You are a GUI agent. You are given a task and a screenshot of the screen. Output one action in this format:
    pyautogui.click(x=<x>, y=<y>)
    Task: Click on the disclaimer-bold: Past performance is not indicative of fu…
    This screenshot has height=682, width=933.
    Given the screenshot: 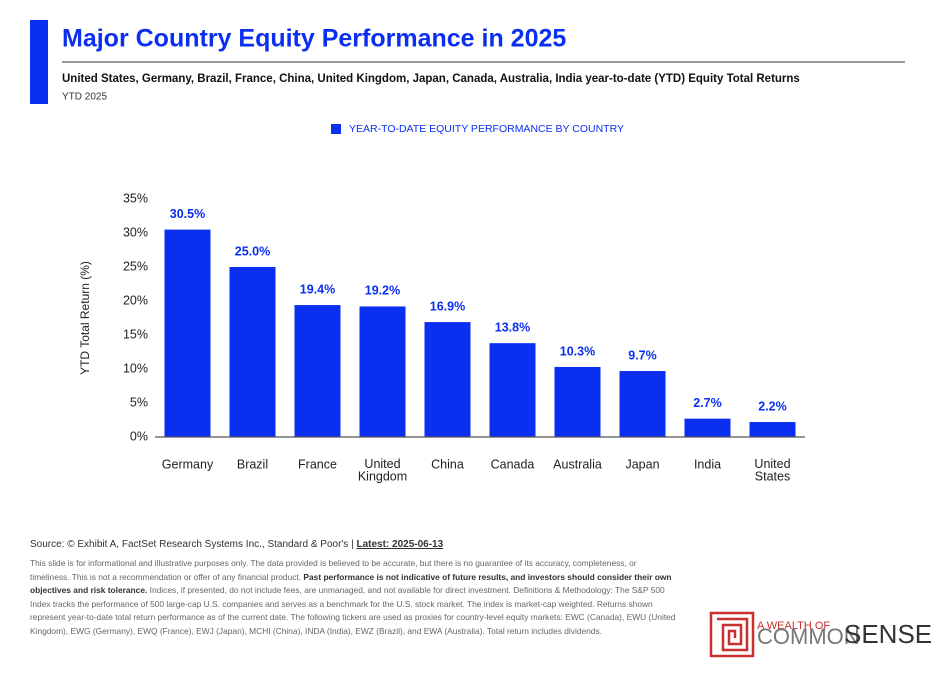 What is the action you would take?
    pyautogui.click(x=351, y=583)
    